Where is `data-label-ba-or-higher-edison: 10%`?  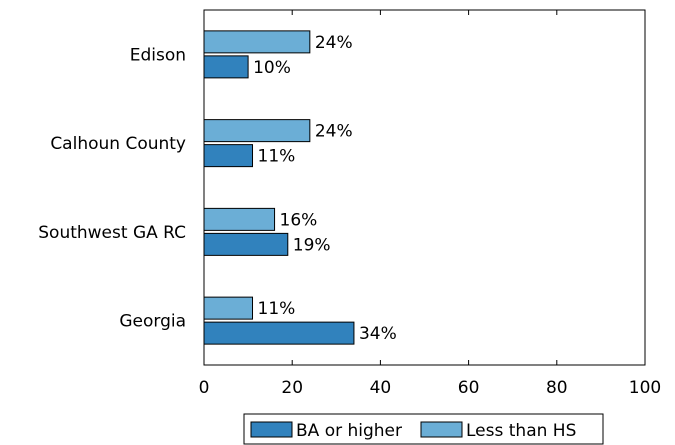
data-label-ba-or-higher-edison: 10% is located at coordinates (272, 68).